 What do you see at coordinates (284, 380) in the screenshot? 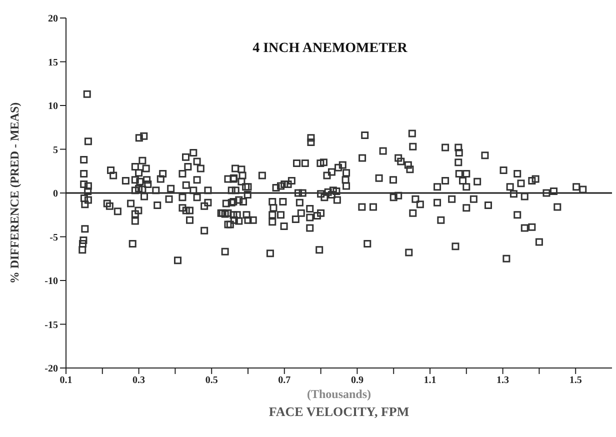
I see `x-tick-label: 0.7` at bounding box center [284, 380].